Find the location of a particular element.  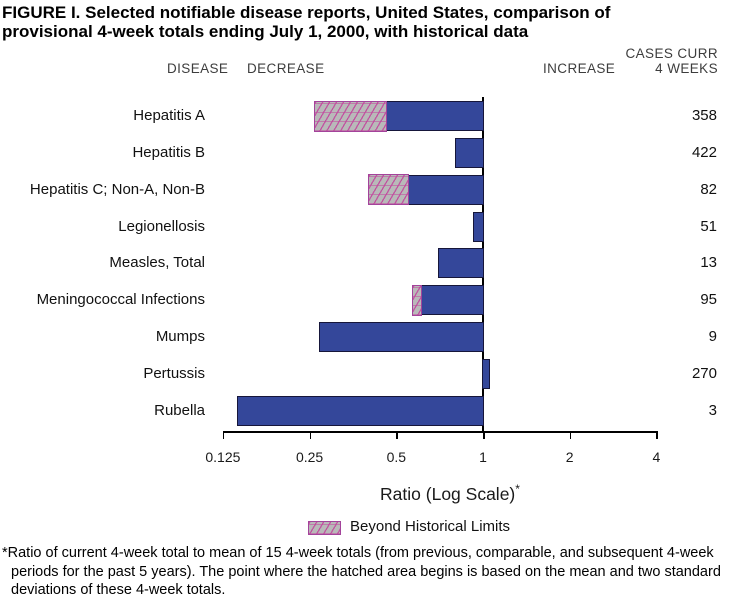

bar-mumps is located at coordinates (402, 337).